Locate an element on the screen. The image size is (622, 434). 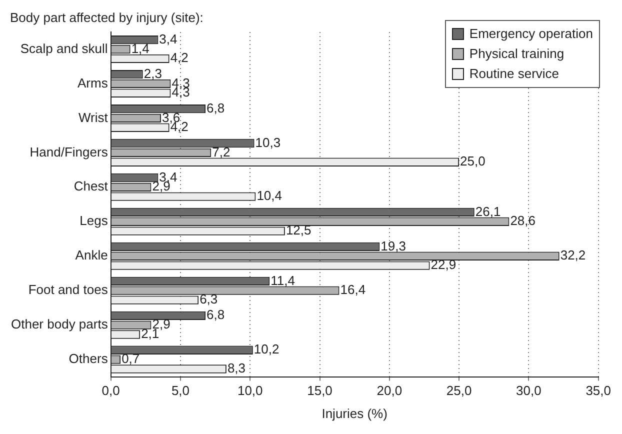
data-label: 8,3 is located at coordinates (236, 368).